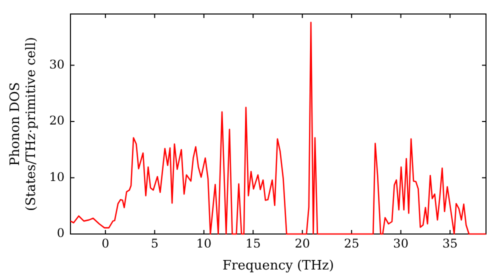  What do you see at coordinates (204, 243) in the screenshot?
I see `x-tick-label: 10` at bounding box center [204, 243].